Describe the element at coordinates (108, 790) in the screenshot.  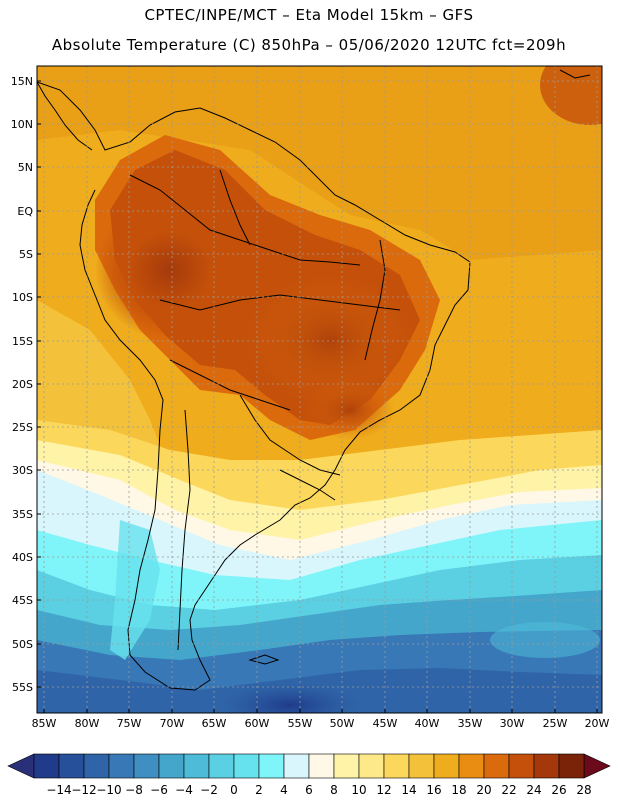
I see `colorbar-tick-label: −10` at that location.